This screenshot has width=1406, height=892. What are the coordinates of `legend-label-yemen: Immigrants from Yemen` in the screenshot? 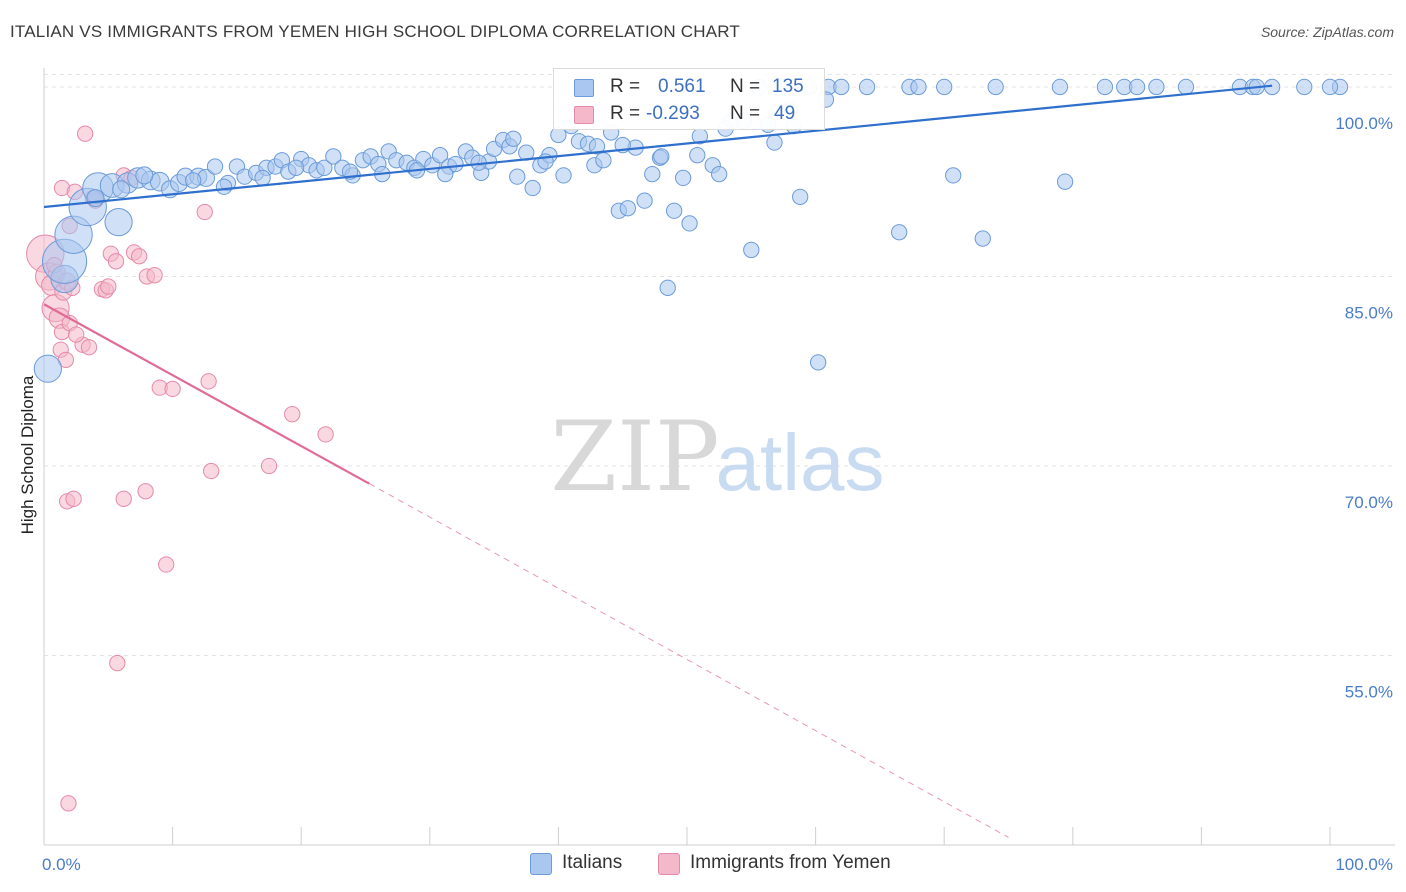 It's located at (790, 862).